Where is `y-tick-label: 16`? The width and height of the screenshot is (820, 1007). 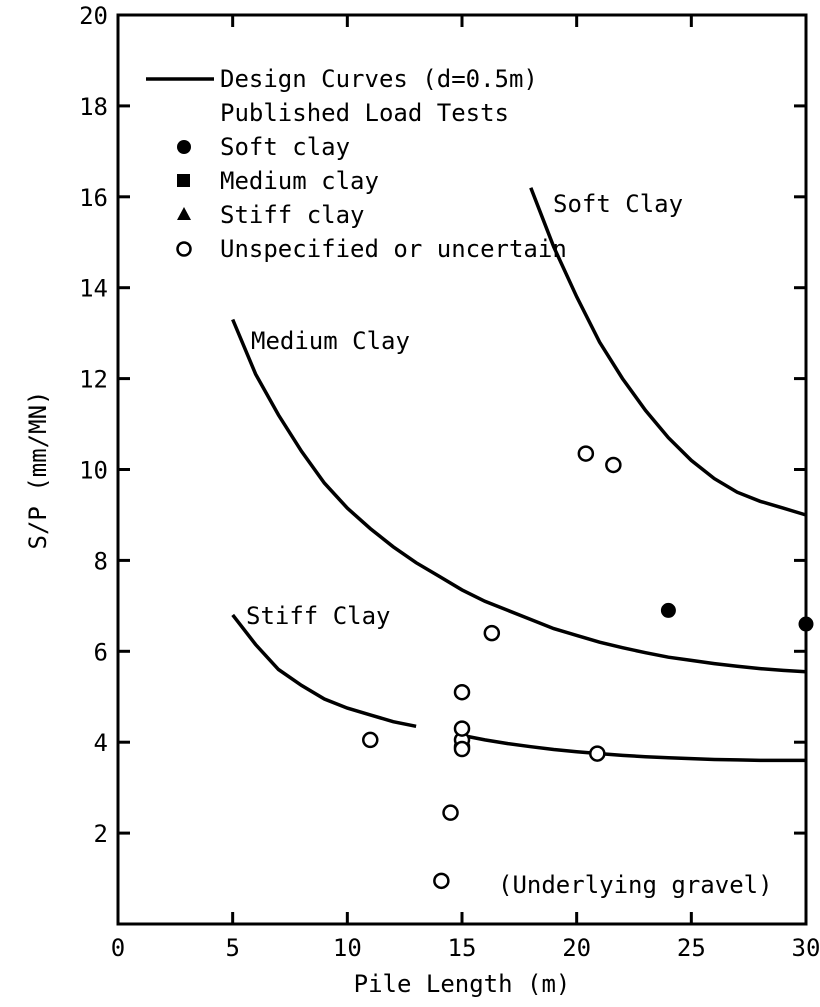 y-tick-label: 16 is located at coordinates (93, 198).